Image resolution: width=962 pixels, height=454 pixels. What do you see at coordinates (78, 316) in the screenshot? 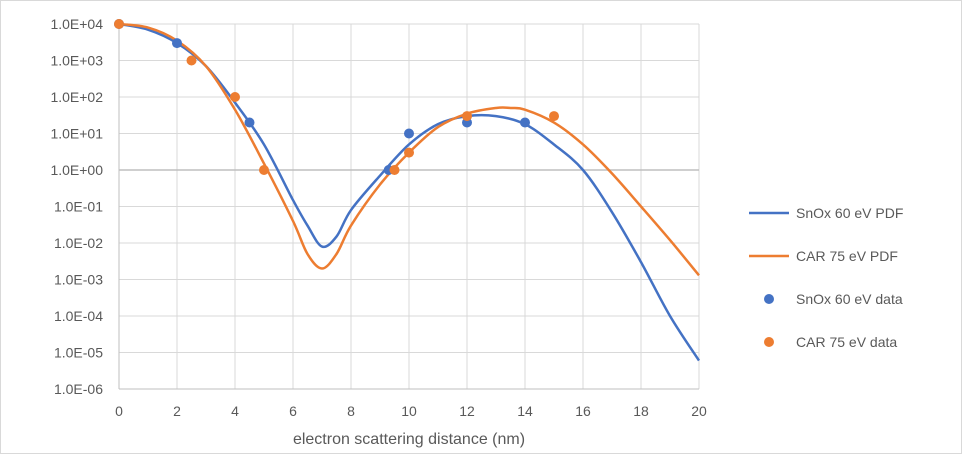
I see `y-tick-label: 1.0E-04` at bounding box center [78, 316].